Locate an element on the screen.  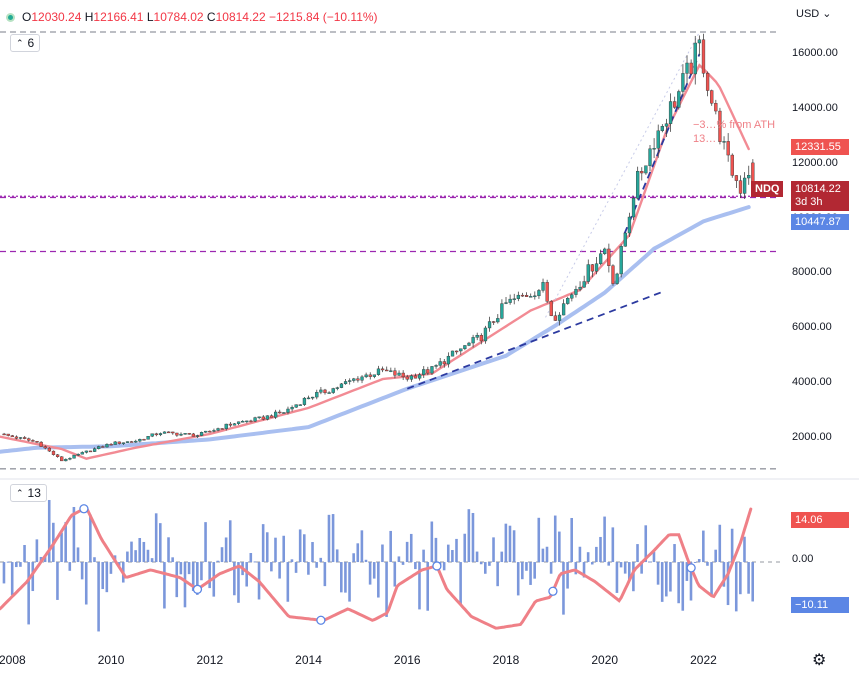
settings-gear-icon: ⚙ is located at coordinates (819, 660).